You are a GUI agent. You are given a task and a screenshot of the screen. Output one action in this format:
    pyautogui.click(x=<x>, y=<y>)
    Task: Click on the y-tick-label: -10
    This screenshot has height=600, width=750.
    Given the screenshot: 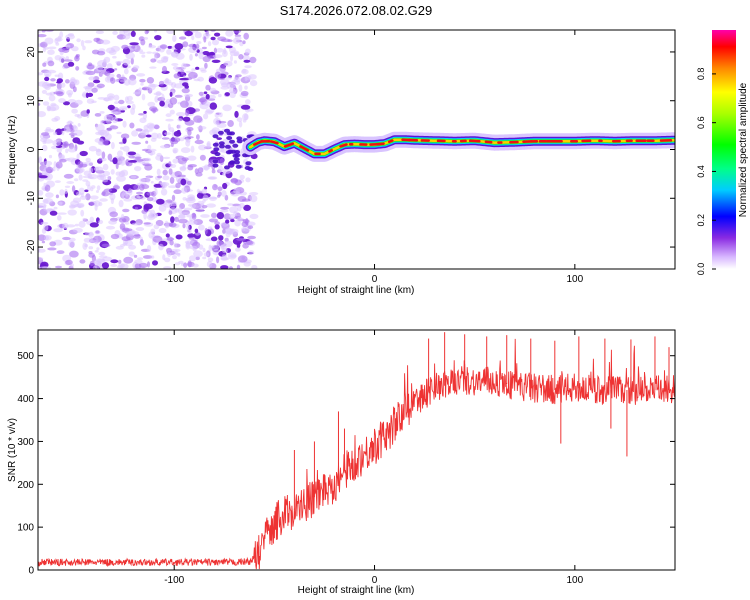 What is the action you would take?
    pyautogui.click(x=31, y=198)
    